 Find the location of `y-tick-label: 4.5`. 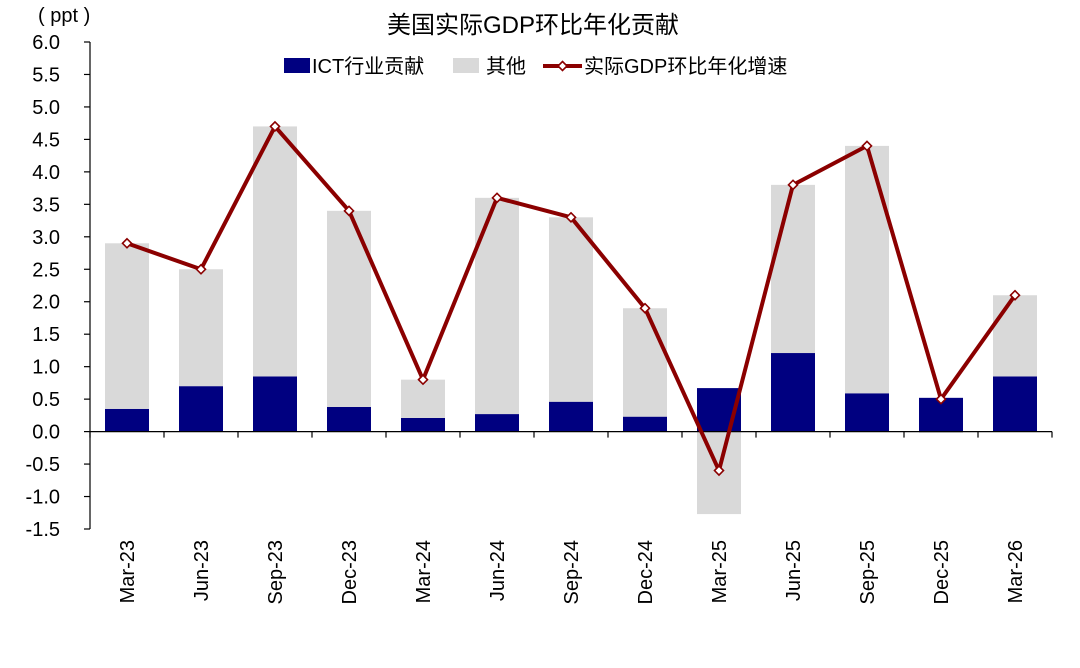

y-tick-label: 4.5 is located at coordinates (46, 140).